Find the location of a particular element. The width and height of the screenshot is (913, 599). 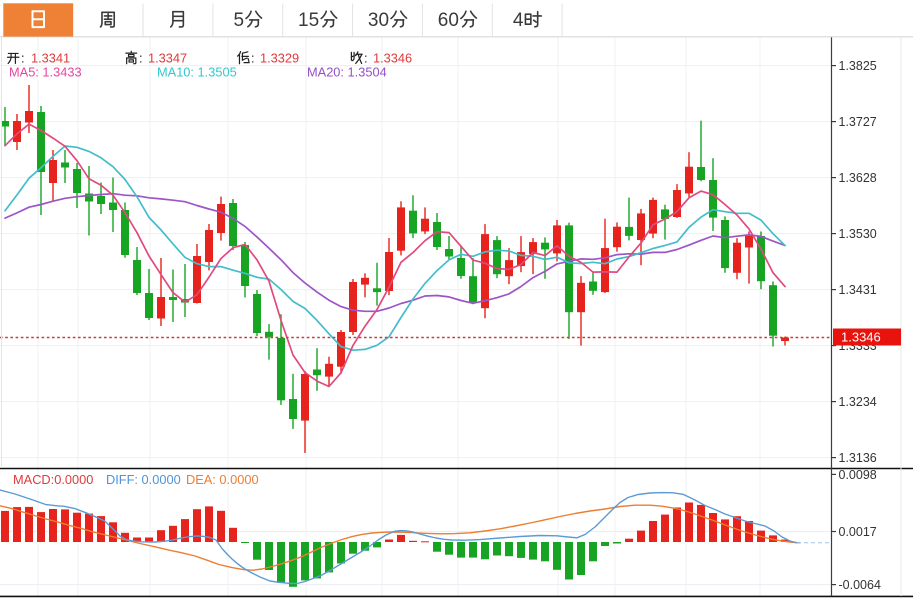

svg-text: 1.3727 is located at coordinates (858, 122).